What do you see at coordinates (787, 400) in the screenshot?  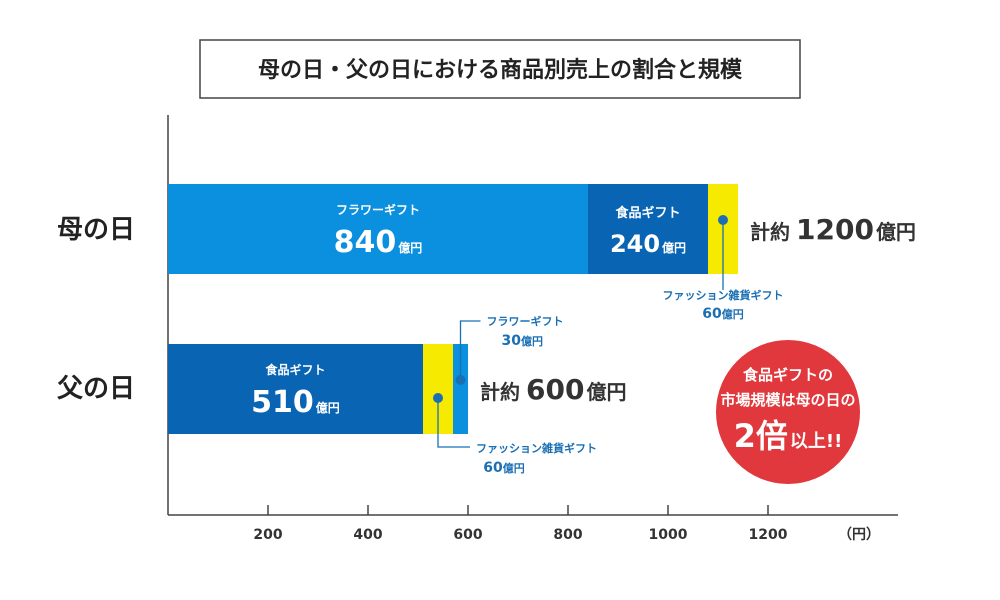 I see `annotation-line2: 市場規模は母の日の` at bounding box center [787, 400].